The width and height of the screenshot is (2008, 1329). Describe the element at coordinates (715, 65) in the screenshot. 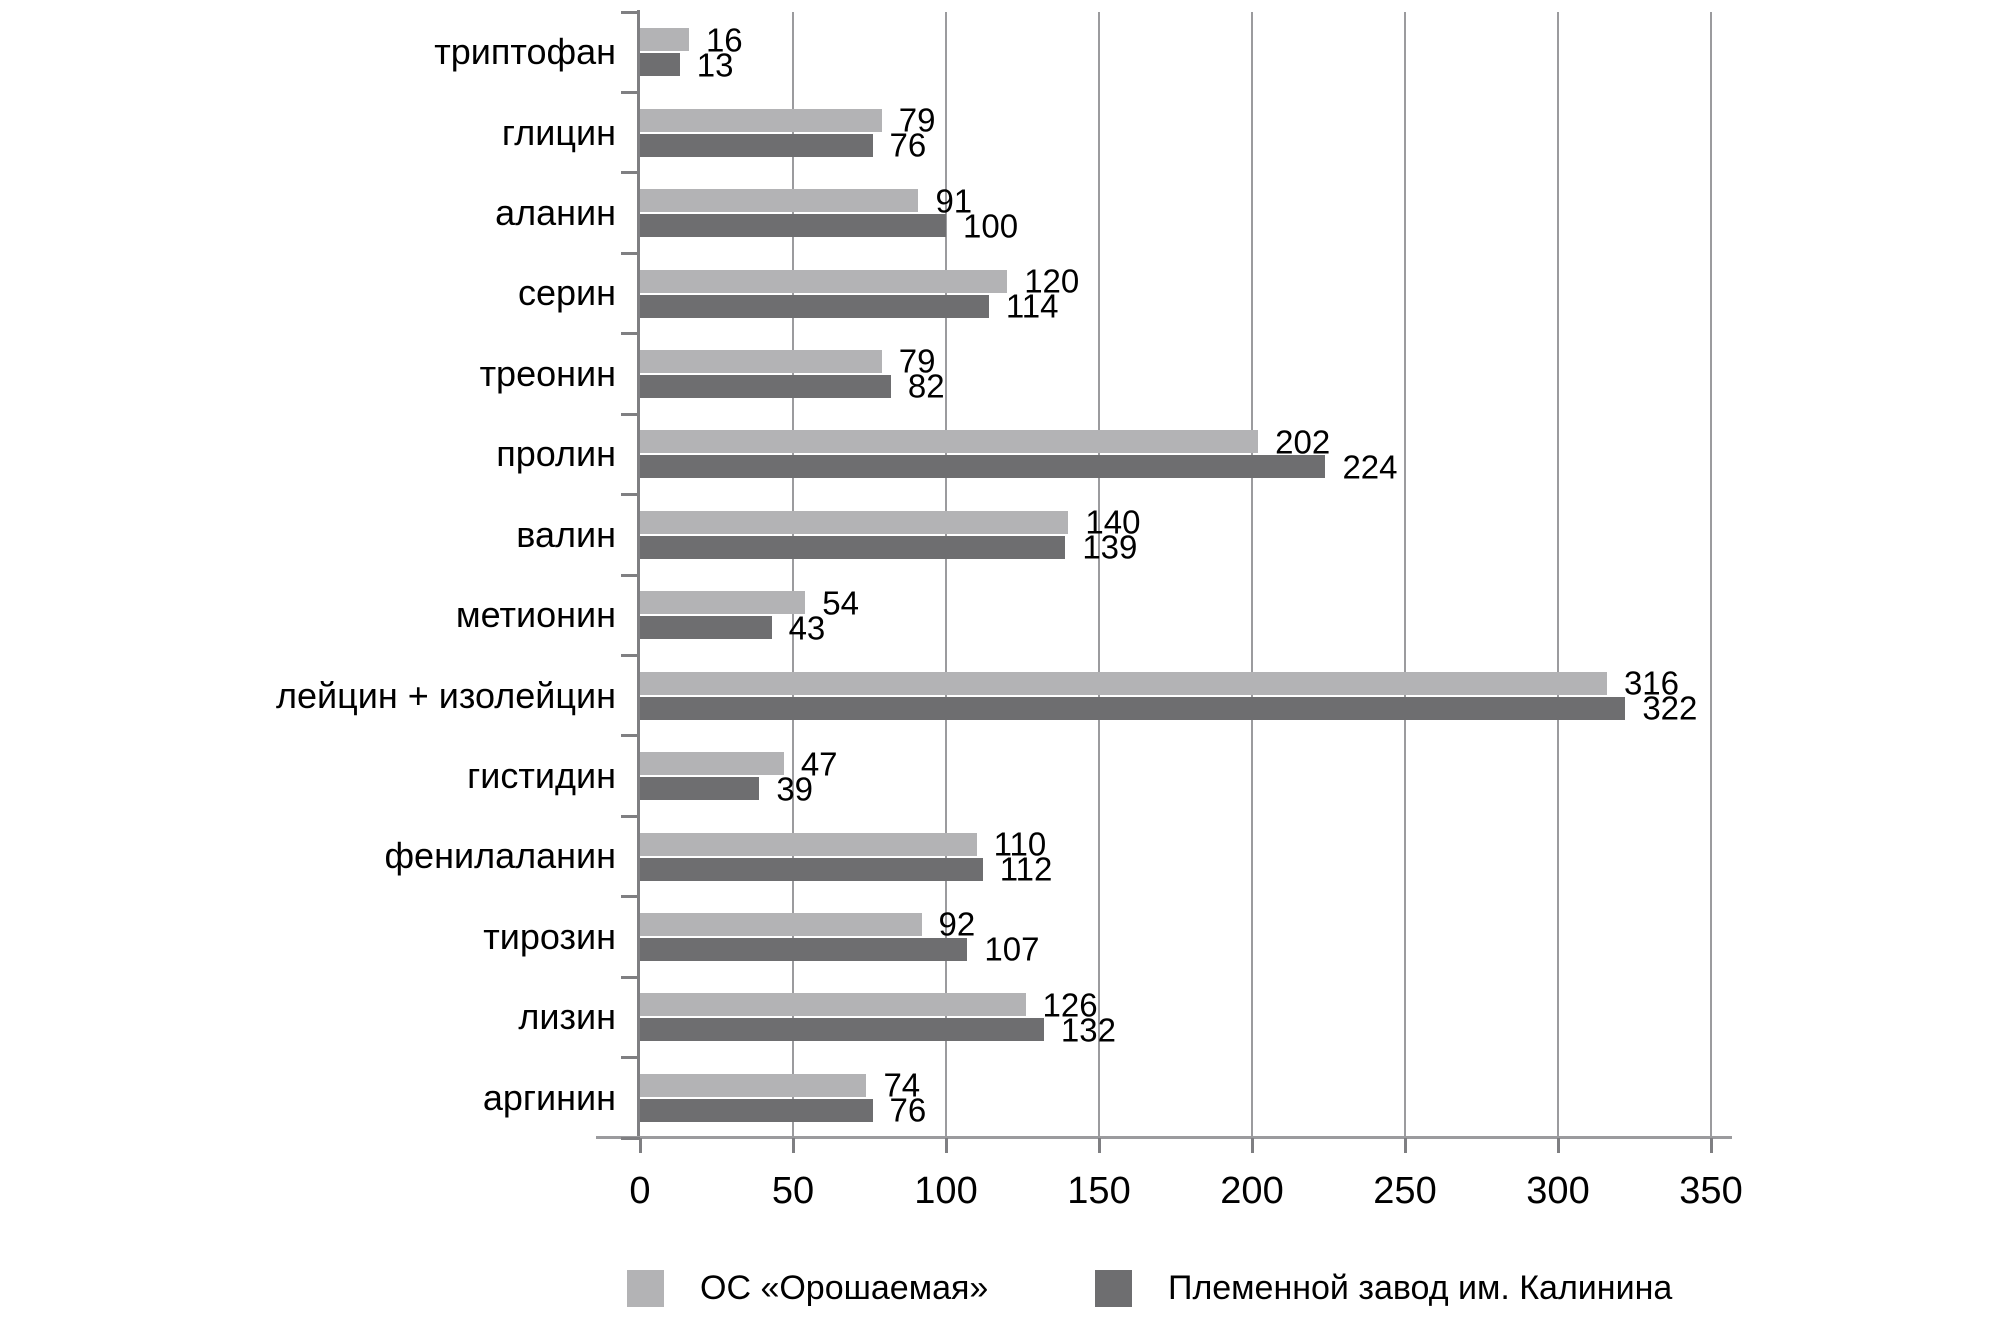

I see `value-label-series2-триптофан: 13` at that location.